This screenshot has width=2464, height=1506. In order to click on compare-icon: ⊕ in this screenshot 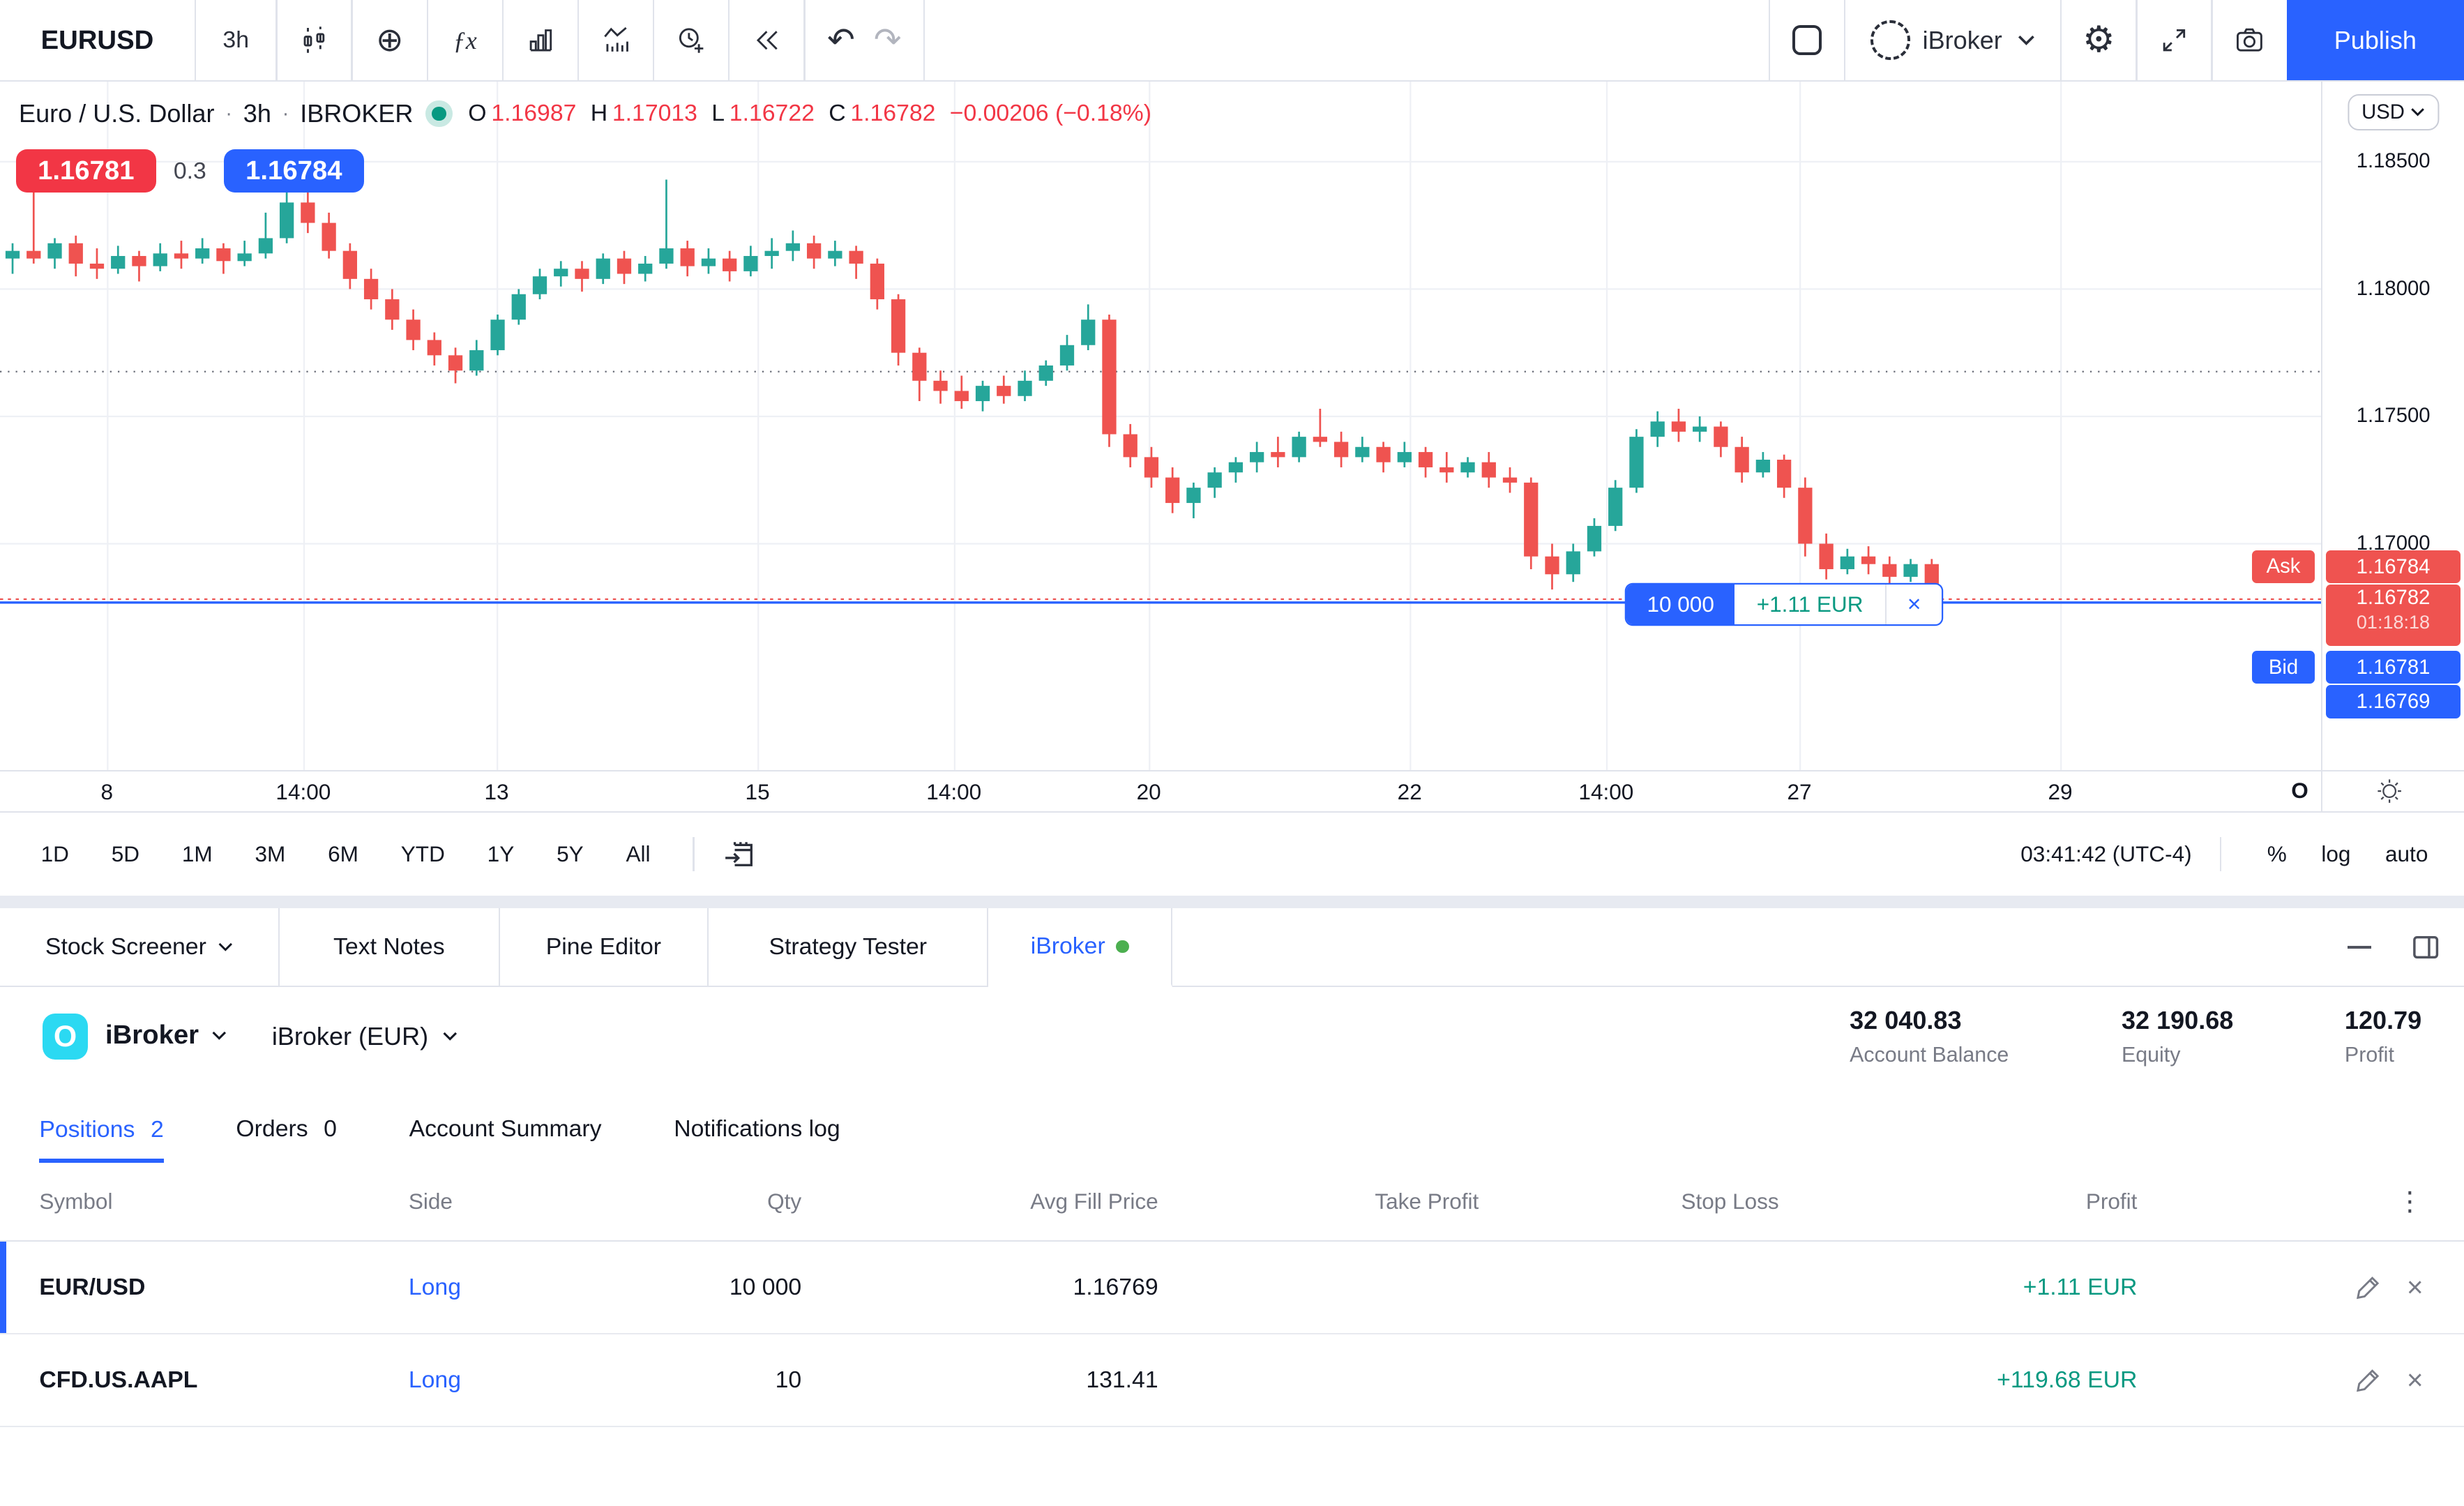, I will do `click(389, 39)`.